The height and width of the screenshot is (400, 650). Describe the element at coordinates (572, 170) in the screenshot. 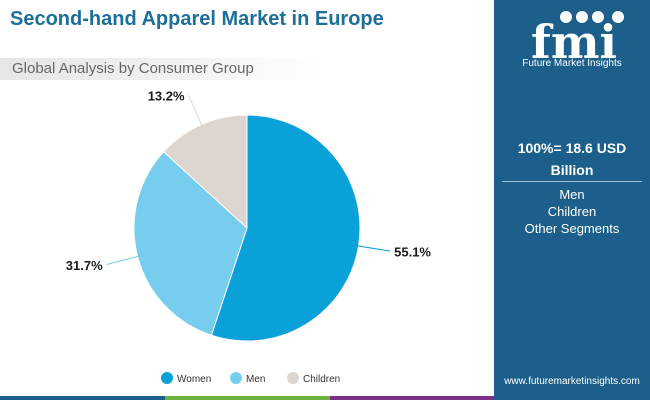

I see `market-total-unit: Billion` at that location.